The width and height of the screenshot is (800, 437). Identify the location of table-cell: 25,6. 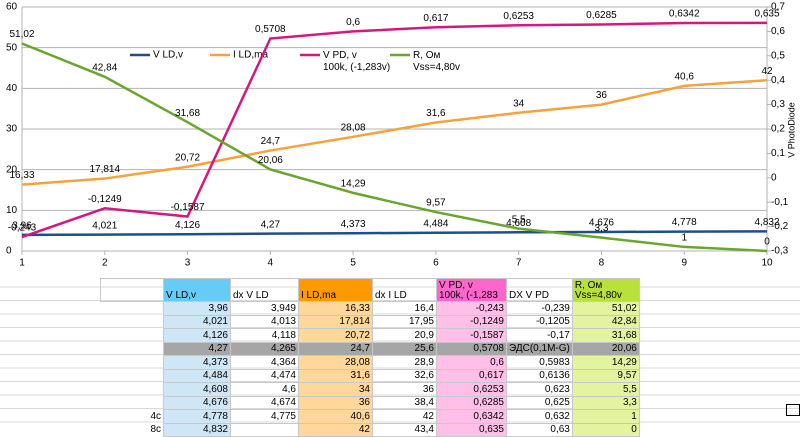
(404, 348).